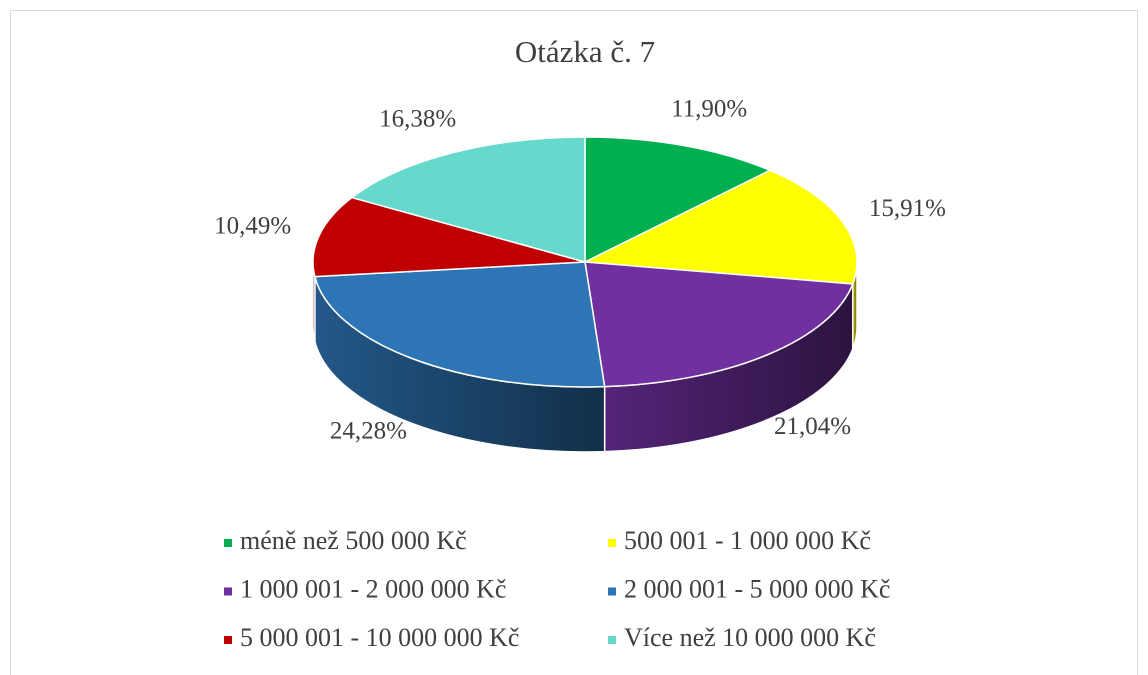 Image resolution: width=1148 pixels, height=675 pixels. I want to click on data-label: 15,91%, so click(907, 208).